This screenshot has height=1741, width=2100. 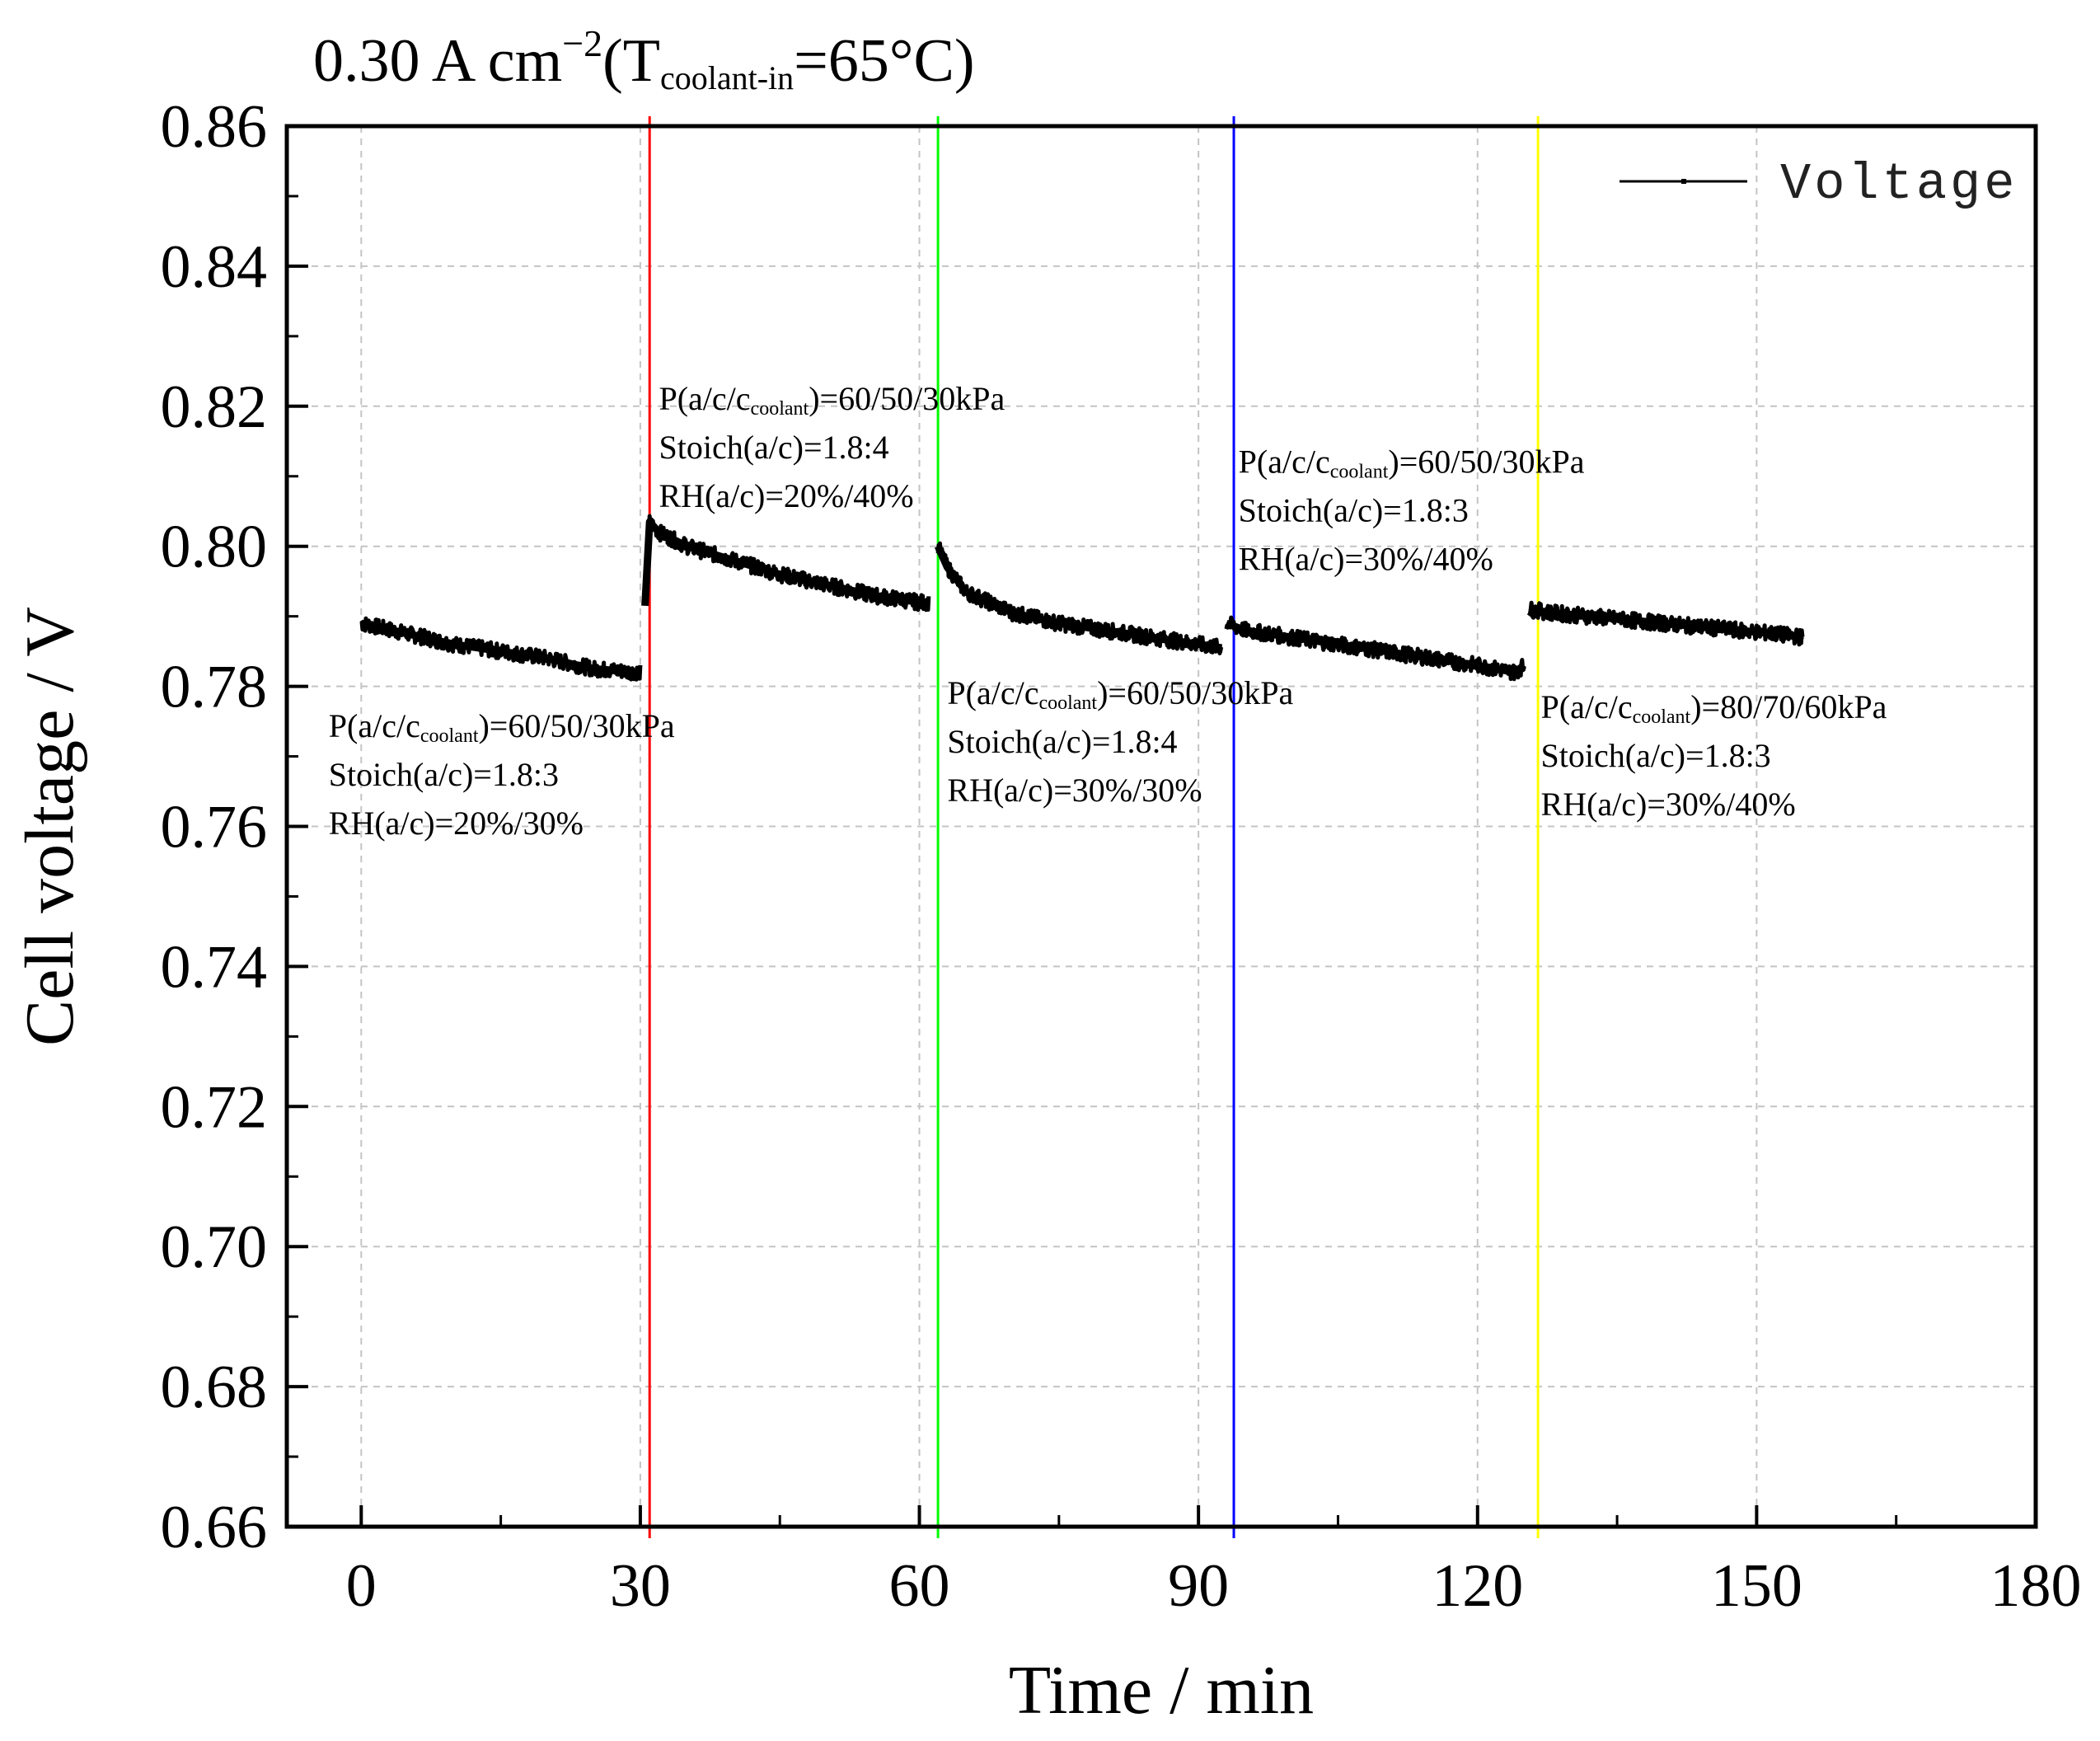 What do you see at coordinates (640, 1586) in the screenshot?
I see `x-tick-label: 30` at bounding box center [640, 1586].